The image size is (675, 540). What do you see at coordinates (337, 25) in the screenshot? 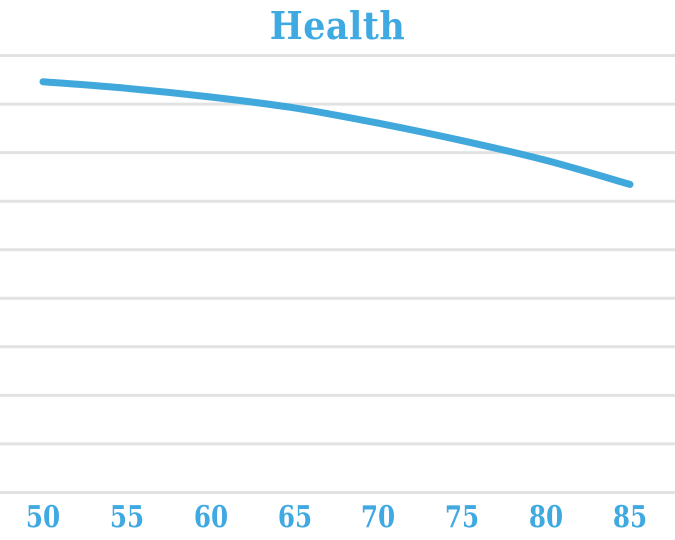
I see `chart-title: Health` at bounding box center [337, 25].